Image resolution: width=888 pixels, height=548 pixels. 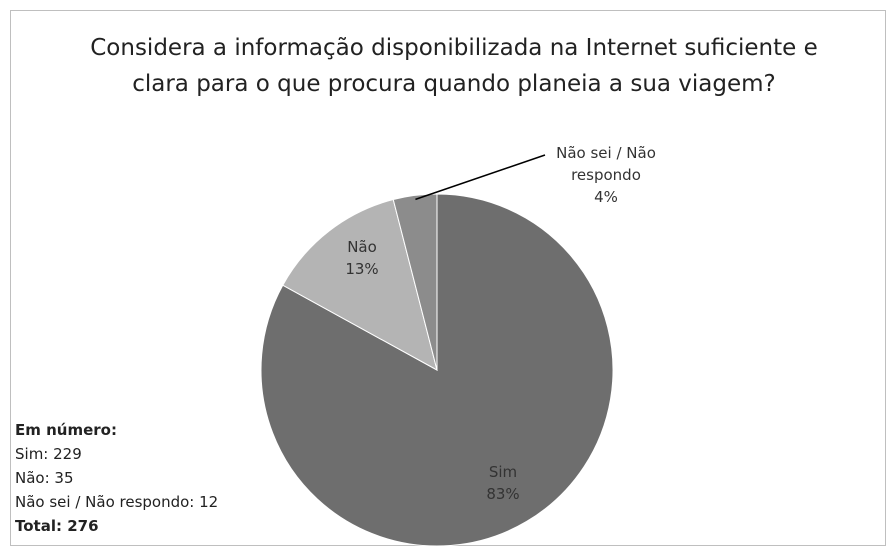 I want to click on percent-label: 13%, so click(x=362, y=269).